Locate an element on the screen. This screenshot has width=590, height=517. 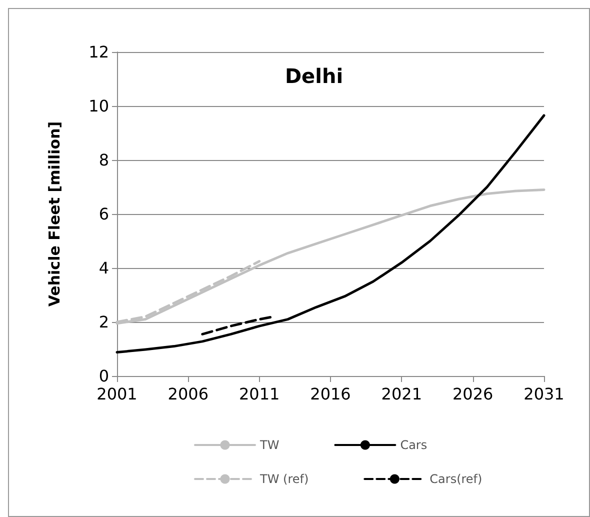
y-tick-label: 0 is located at coordinates (103, 376).